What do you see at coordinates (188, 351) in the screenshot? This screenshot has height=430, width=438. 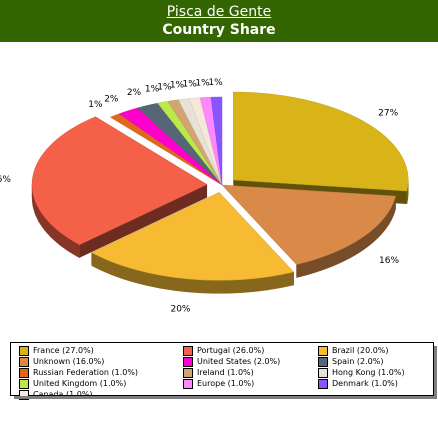 I see `legend-swatch-portugal` at bounding box center [188, 351].